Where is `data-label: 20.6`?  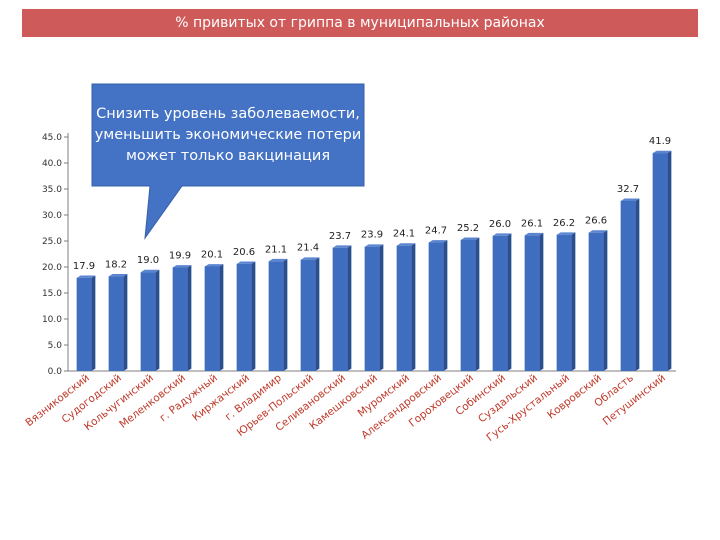 data-label: 20.6 is located at coordinates (244, 252).